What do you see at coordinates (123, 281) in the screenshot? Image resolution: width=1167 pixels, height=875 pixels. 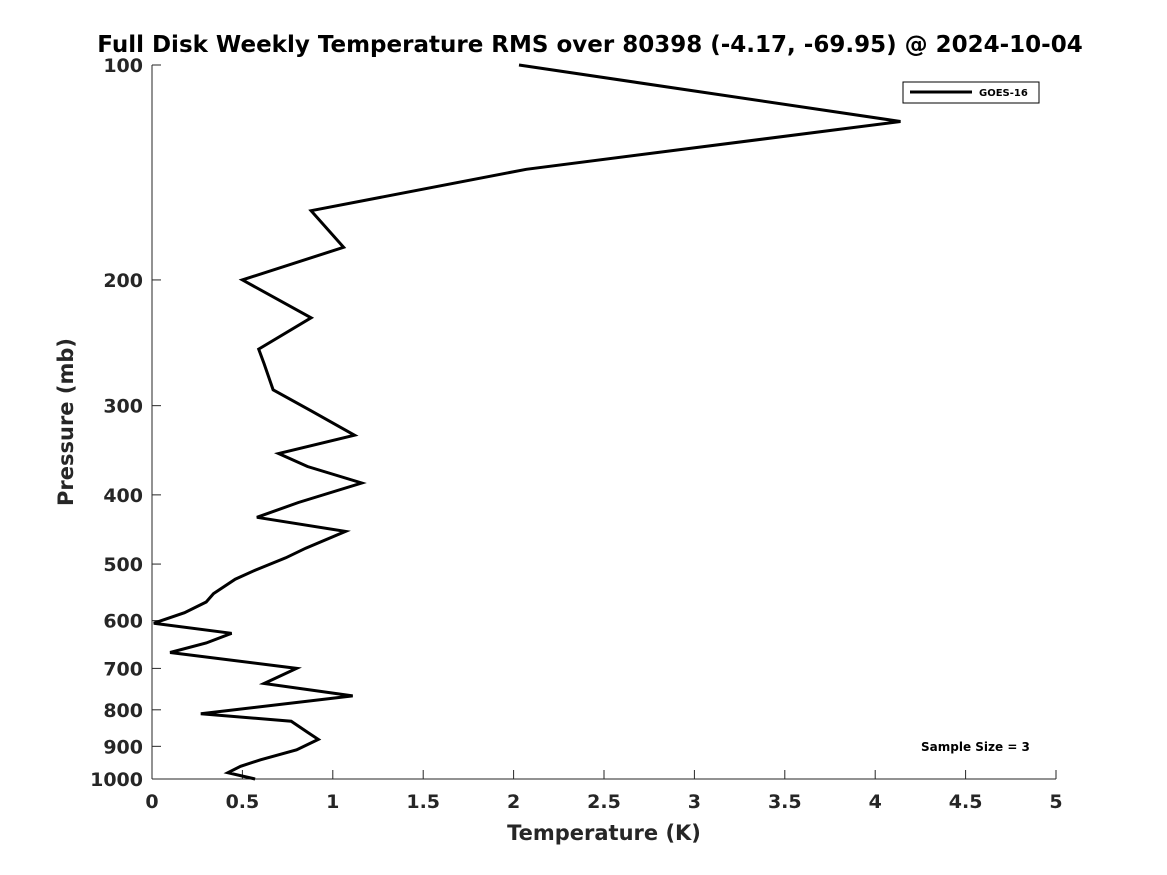 I see `y-tick-label: 200` at bounding box center [123, 281].